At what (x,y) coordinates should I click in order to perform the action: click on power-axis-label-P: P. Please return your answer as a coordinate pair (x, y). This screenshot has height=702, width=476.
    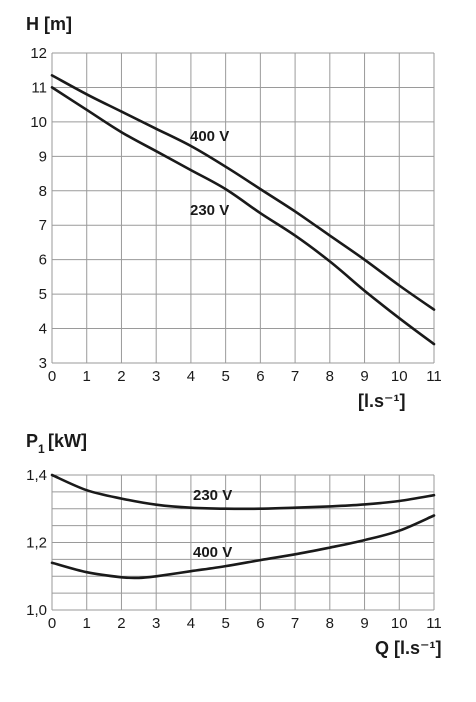
    Looking at the image, I should click on (32, 441).